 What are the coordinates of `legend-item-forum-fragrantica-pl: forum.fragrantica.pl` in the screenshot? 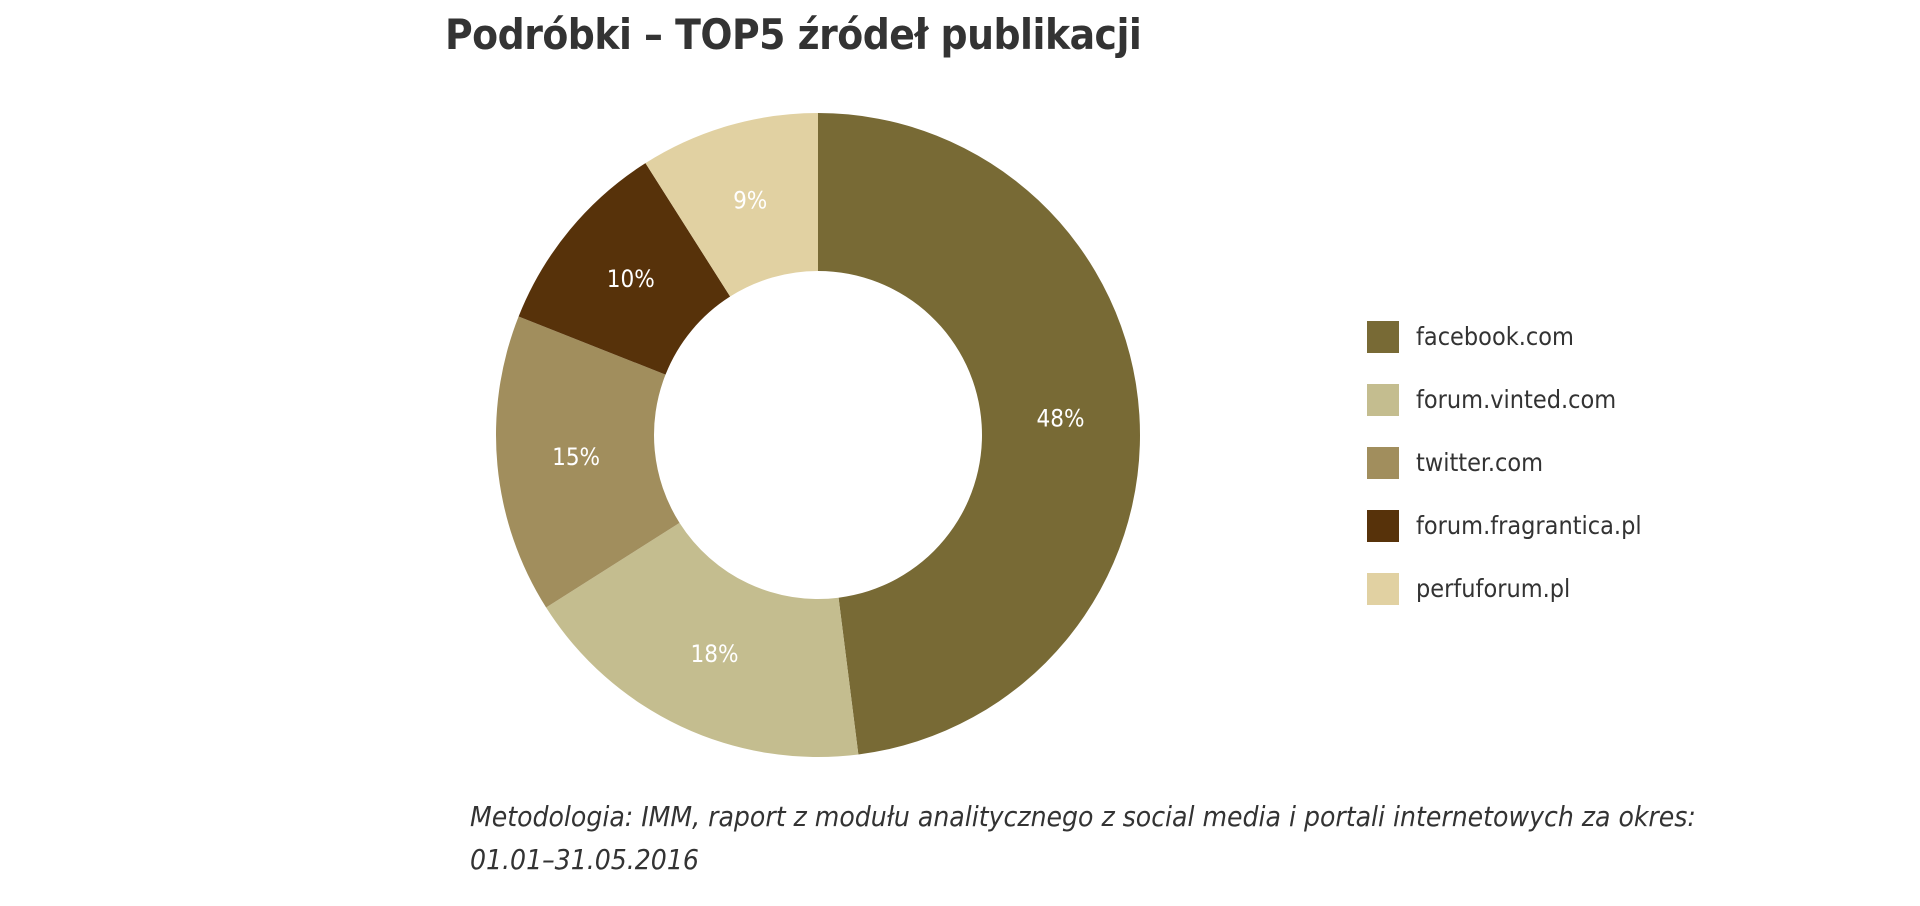 It's located at (1504, 525).